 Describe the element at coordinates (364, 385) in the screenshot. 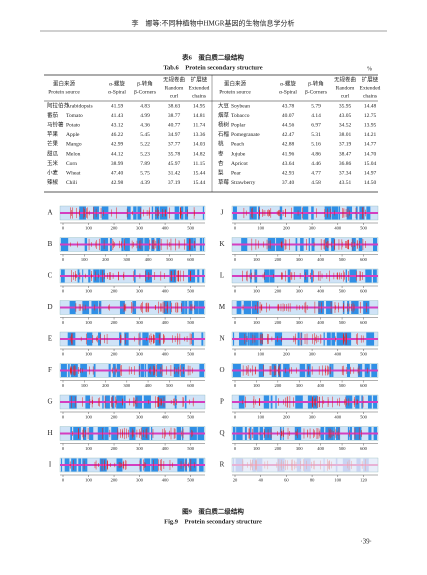

I see `tick-label: 600` at that location.